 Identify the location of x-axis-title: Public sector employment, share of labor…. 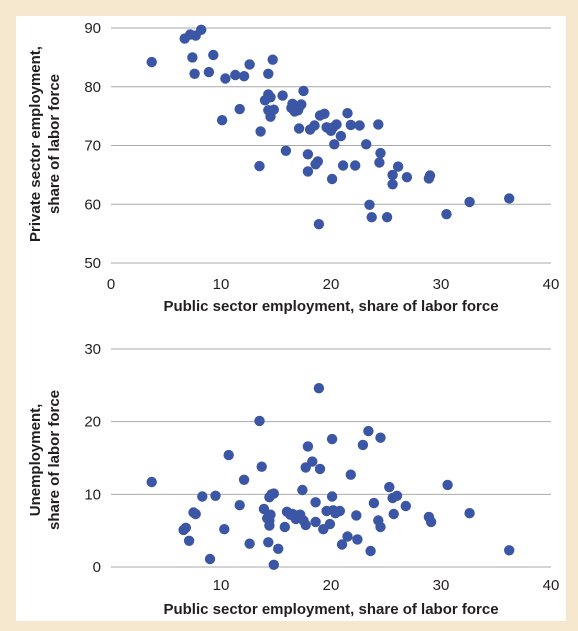
(330, 609).